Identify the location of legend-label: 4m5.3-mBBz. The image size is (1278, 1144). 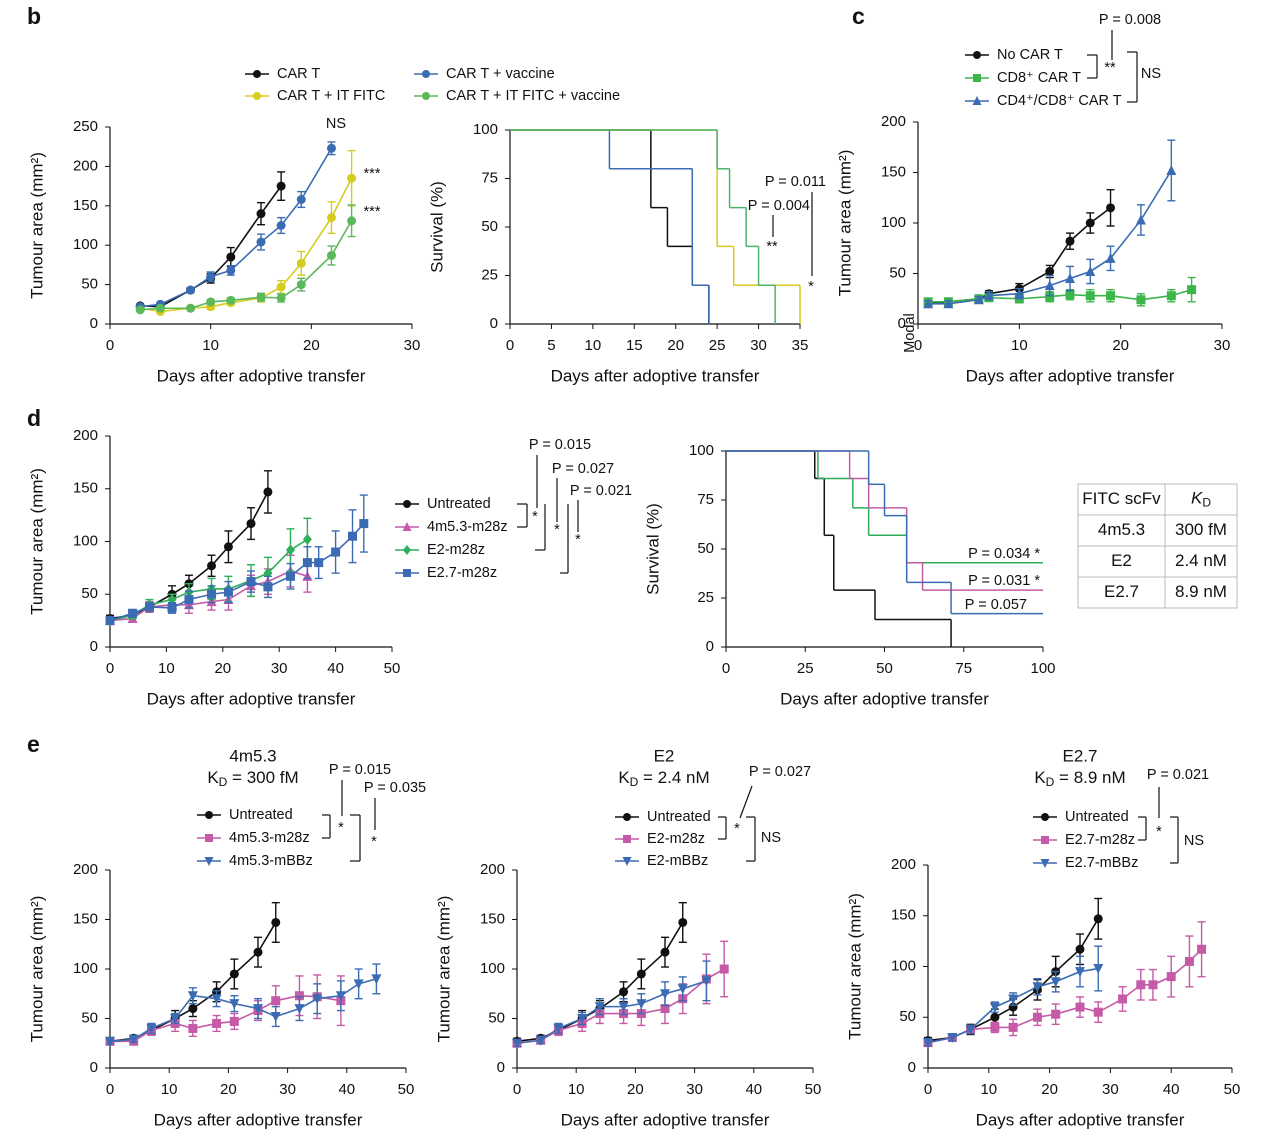
(271, 861).